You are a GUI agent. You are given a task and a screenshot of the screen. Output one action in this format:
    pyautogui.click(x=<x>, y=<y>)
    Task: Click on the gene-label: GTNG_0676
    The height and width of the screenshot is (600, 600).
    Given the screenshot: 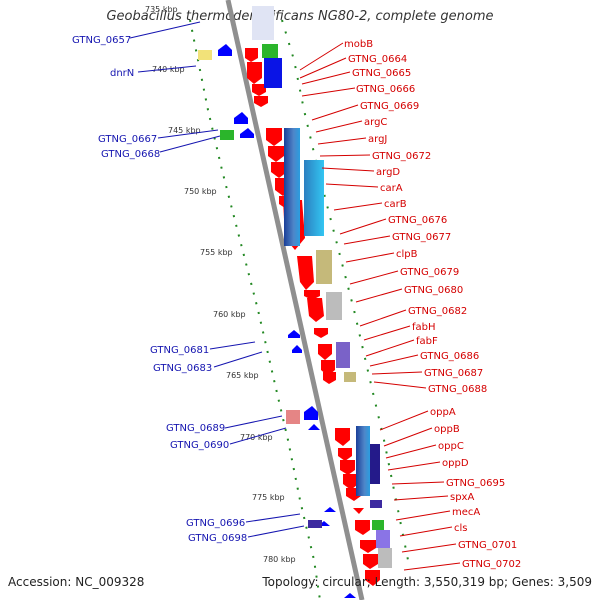 What is the action you would take?
    pyautogui.click(x=417, y=220)
    